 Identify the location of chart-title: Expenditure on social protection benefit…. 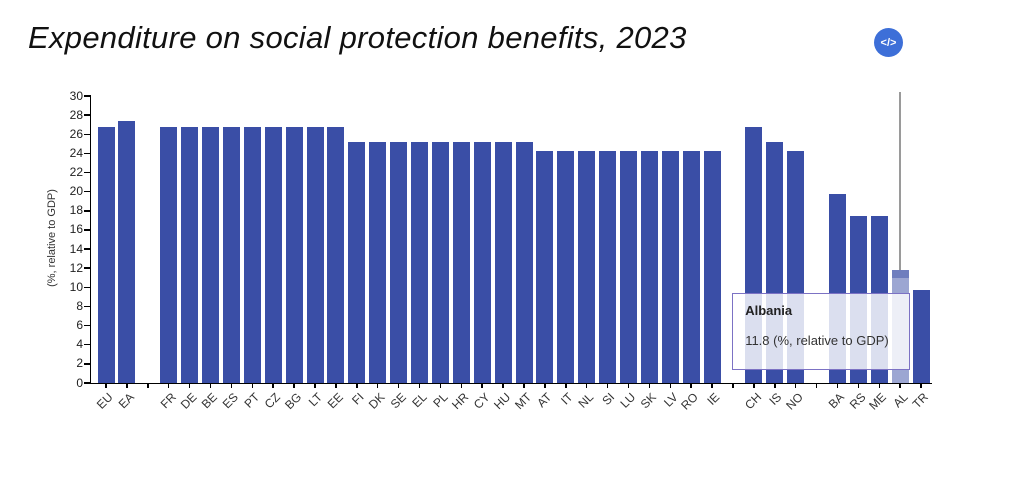
(357, 37).